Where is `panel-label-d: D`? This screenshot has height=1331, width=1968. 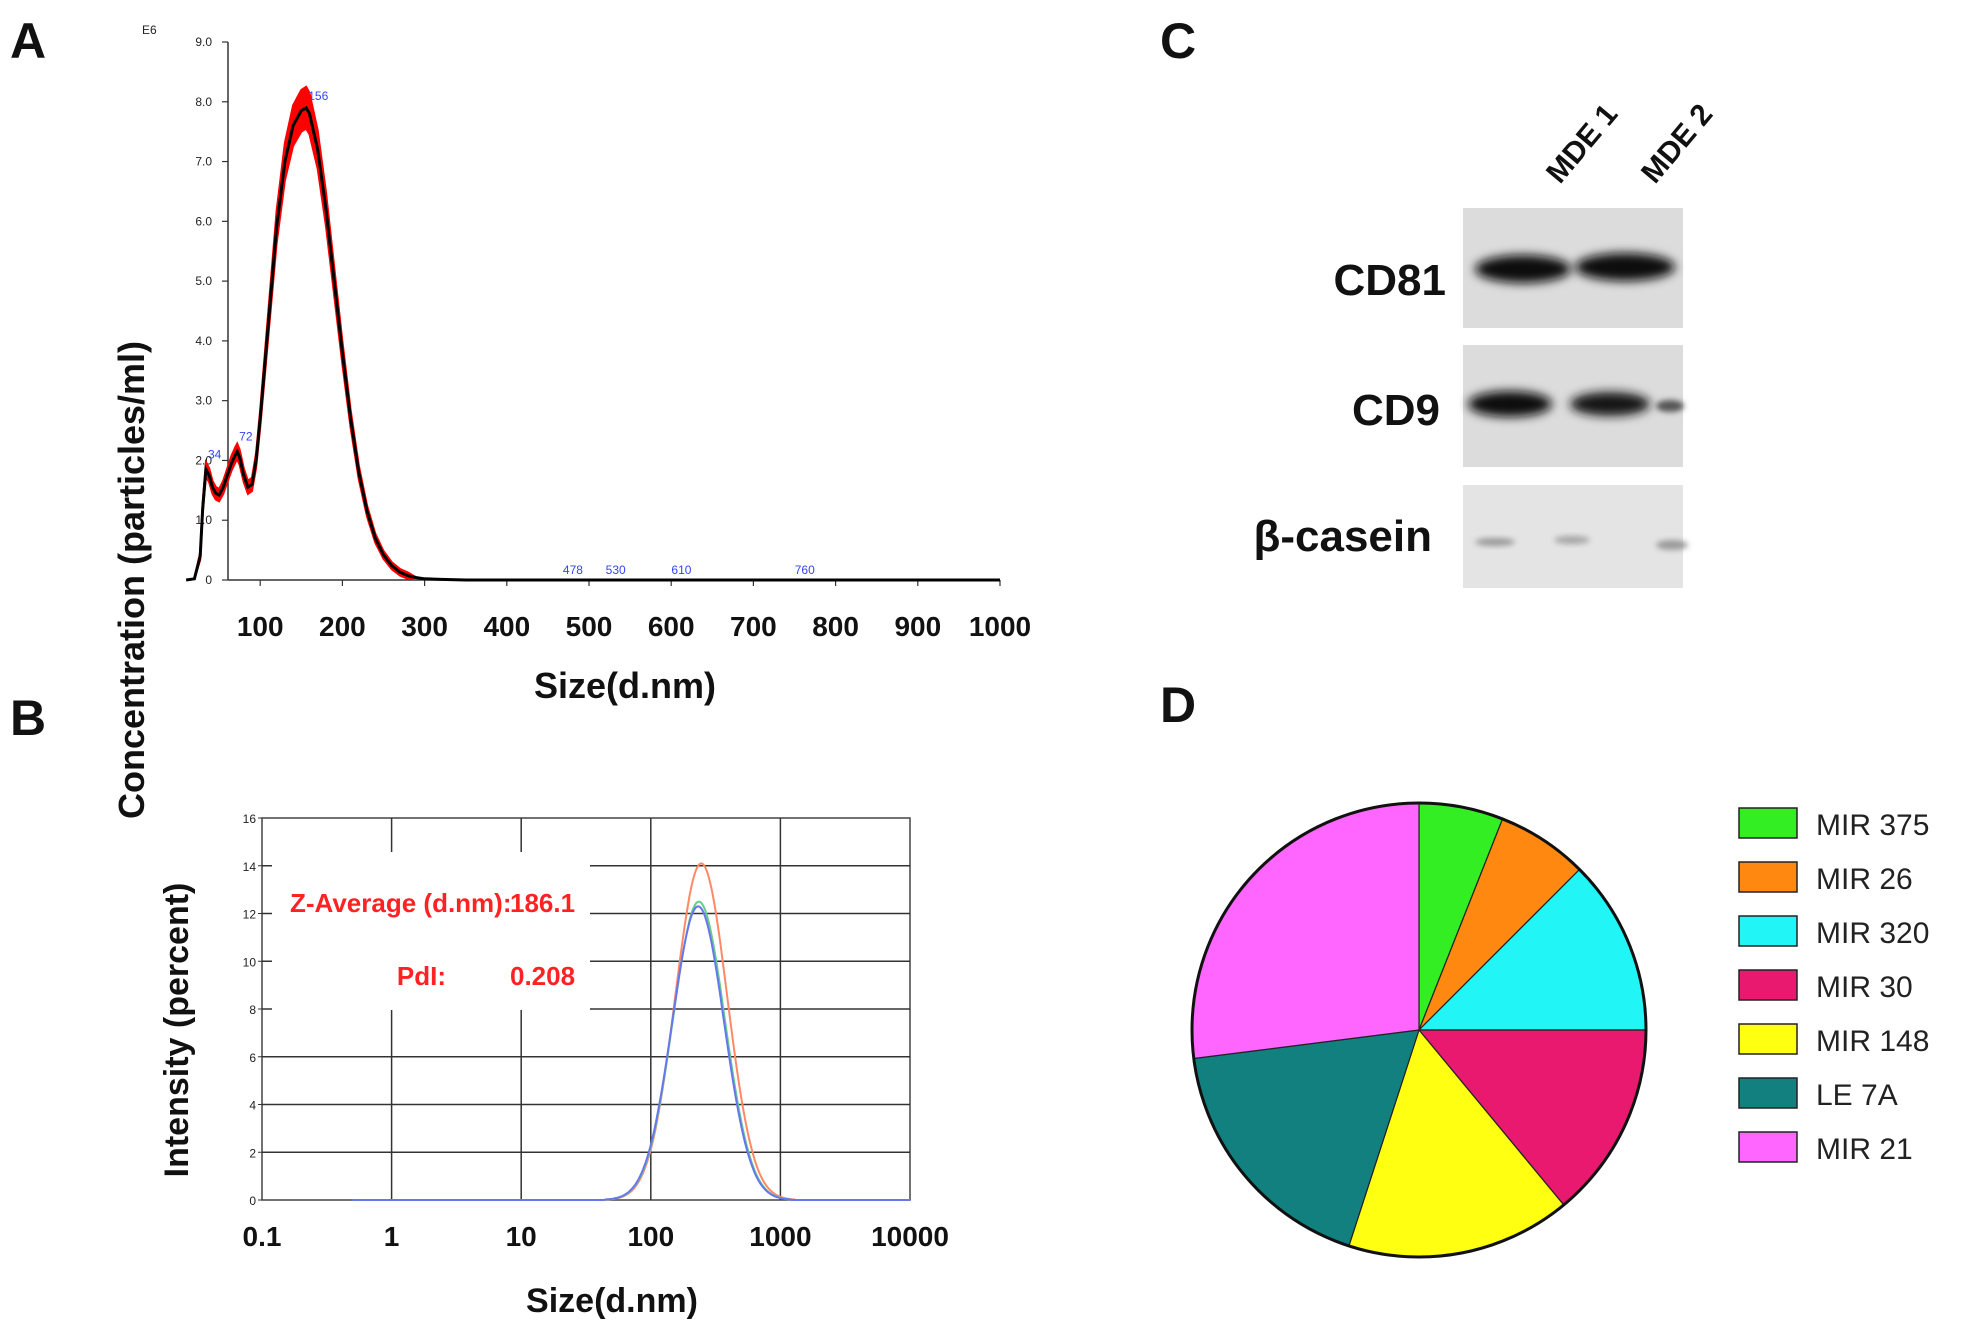 panel-label-d: D is located at coordinates (1178, 705).